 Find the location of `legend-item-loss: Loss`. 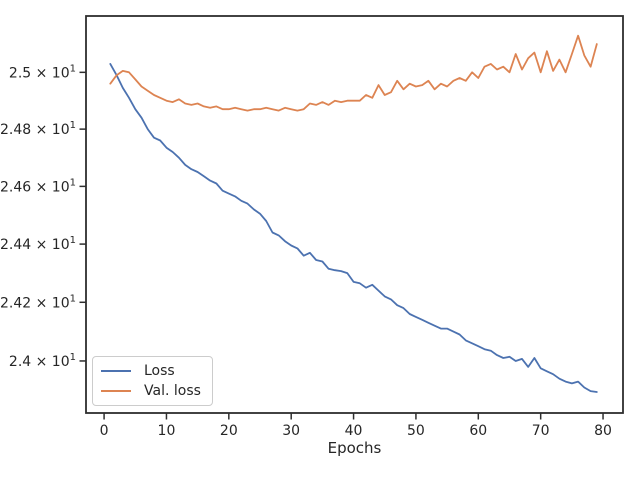

legend-item-loss: Loss is located at coordinates (152, 371).